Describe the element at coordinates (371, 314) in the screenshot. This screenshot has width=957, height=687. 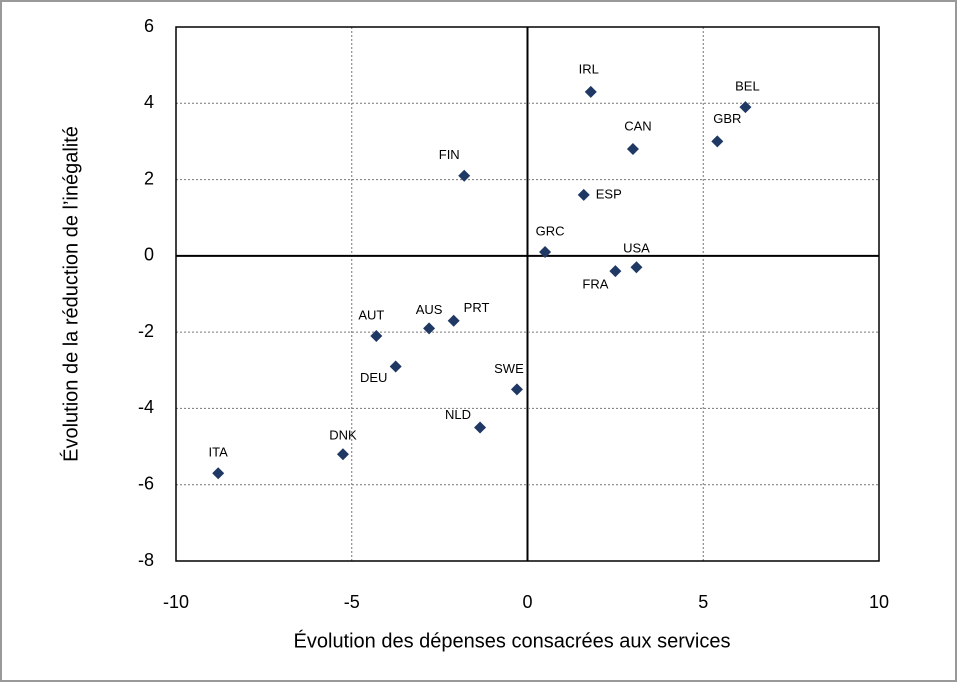
I see `point-label: AUT` at that location.